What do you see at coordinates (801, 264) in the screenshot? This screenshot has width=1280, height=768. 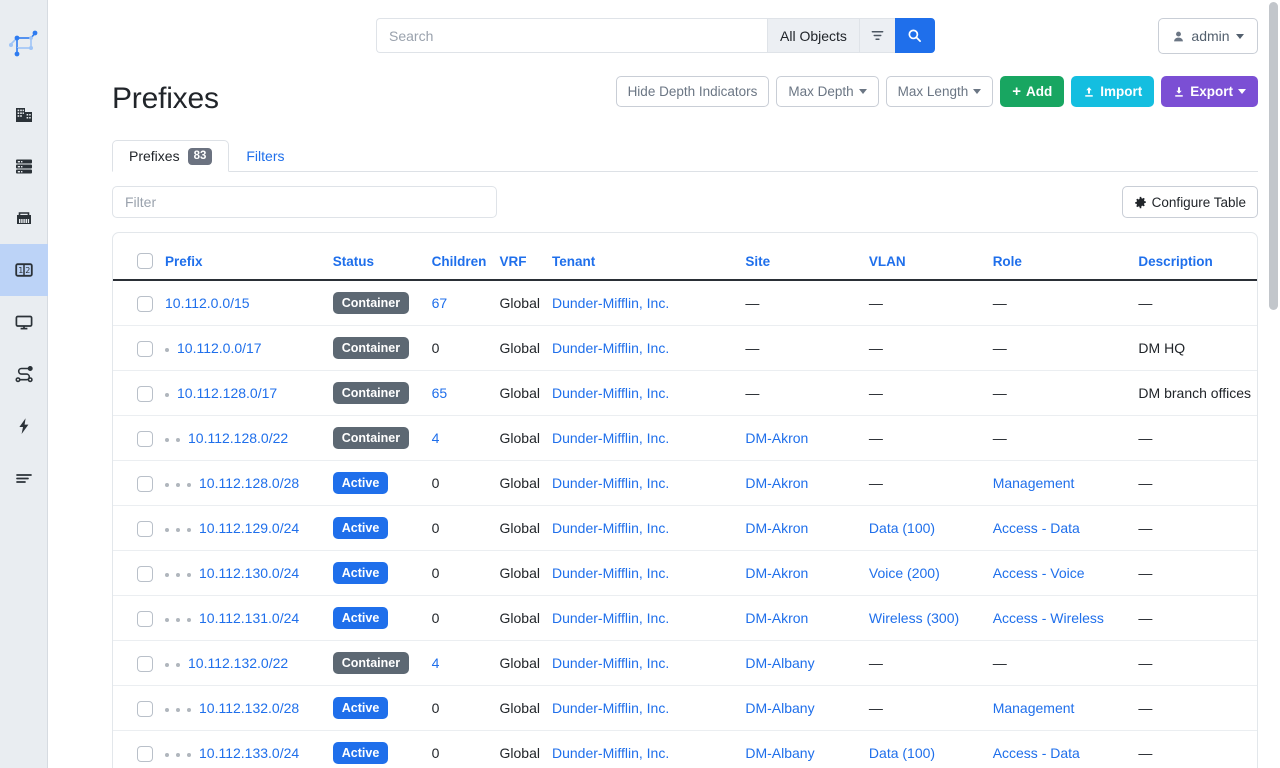 I see `column-header-site: Site` at bounding box center [801, 264].